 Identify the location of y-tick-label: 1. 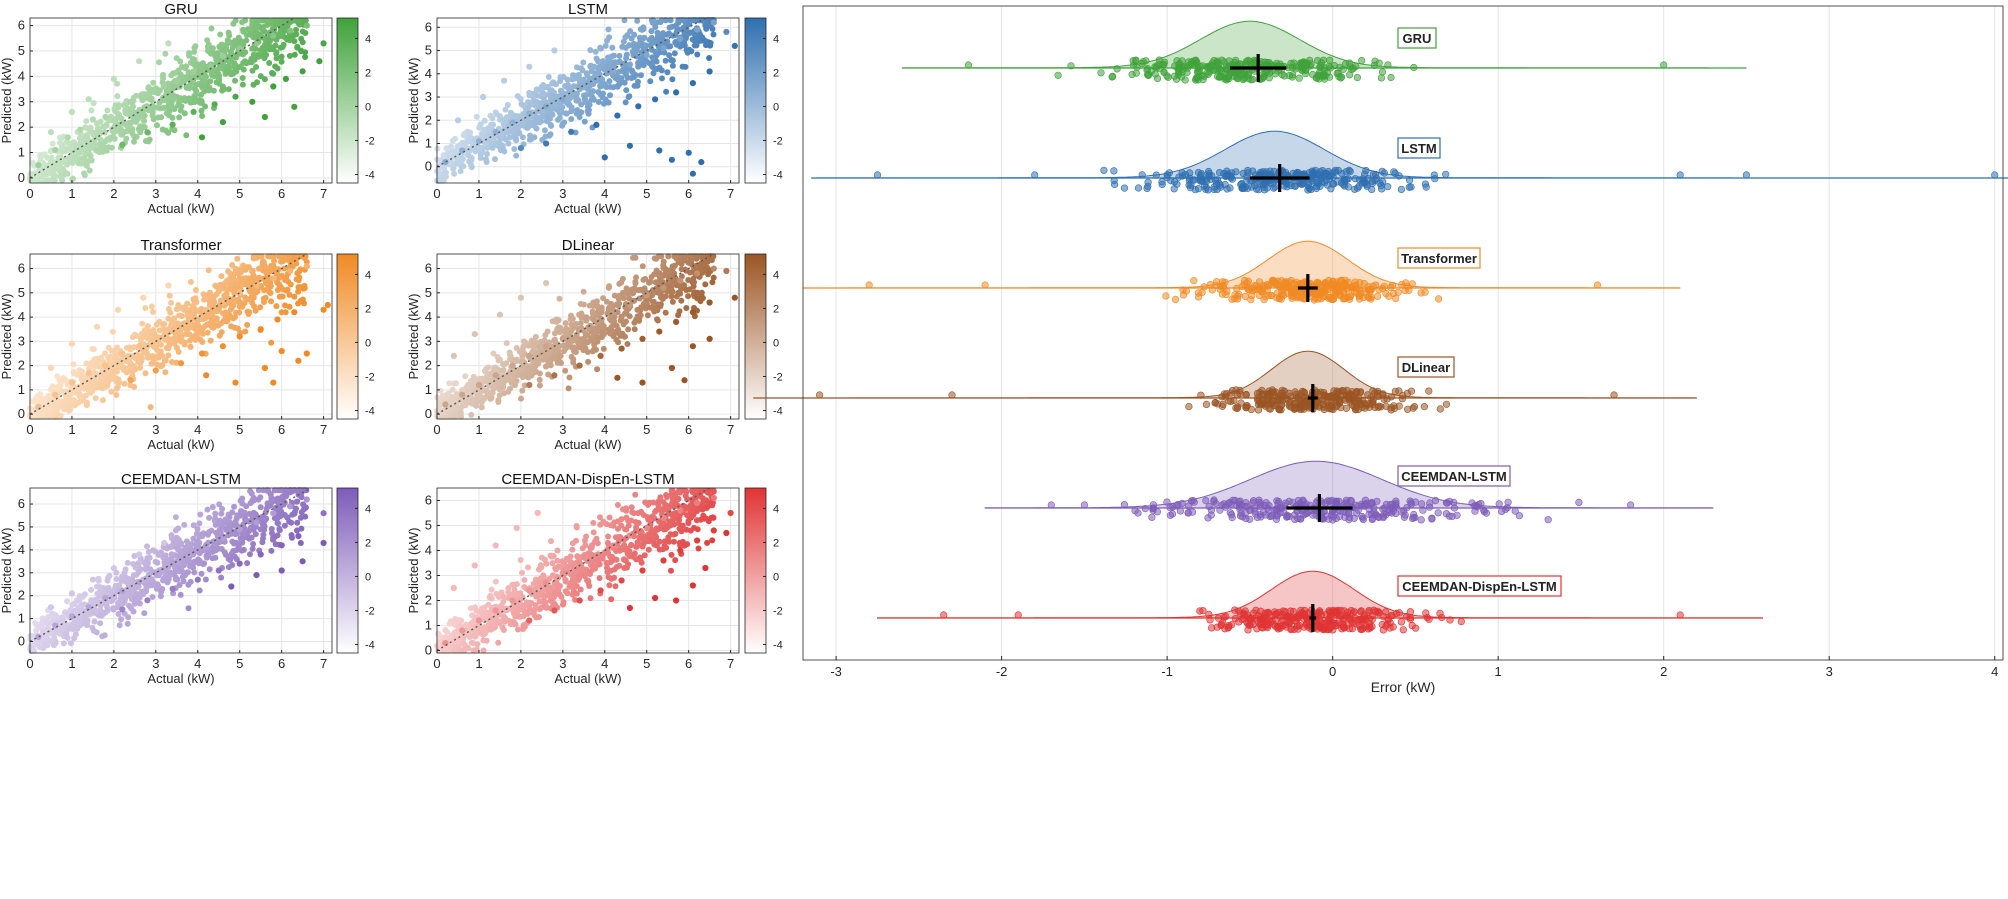
(428, 142).